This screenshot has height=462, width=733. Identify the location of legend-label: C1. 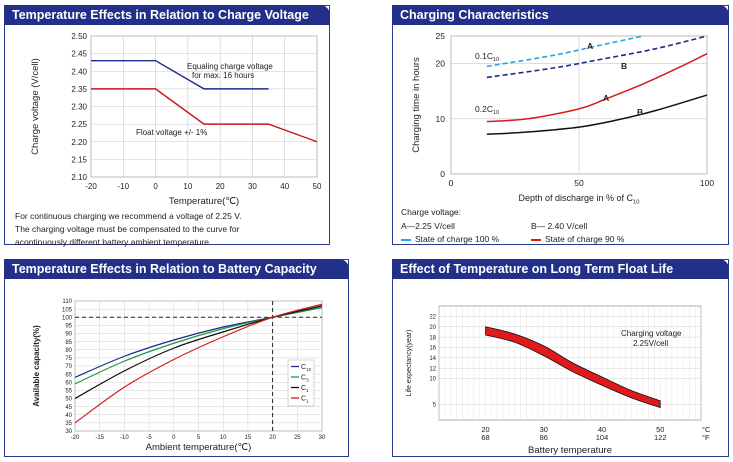
(305, 389).